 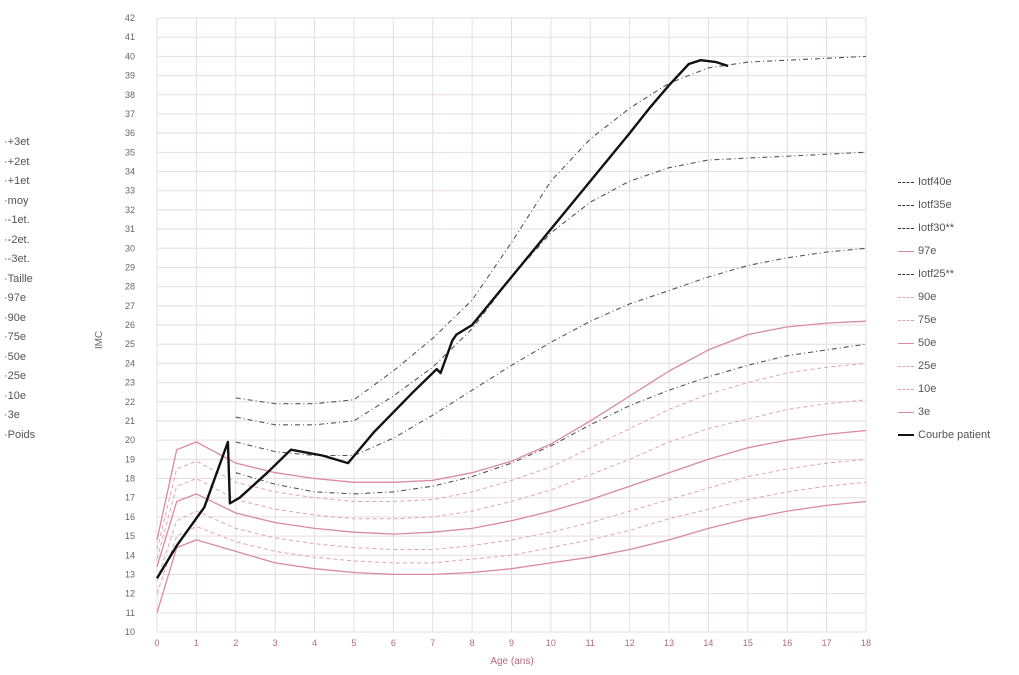 I want to click on x-tick-label: 7, so click(x=432, y=643).